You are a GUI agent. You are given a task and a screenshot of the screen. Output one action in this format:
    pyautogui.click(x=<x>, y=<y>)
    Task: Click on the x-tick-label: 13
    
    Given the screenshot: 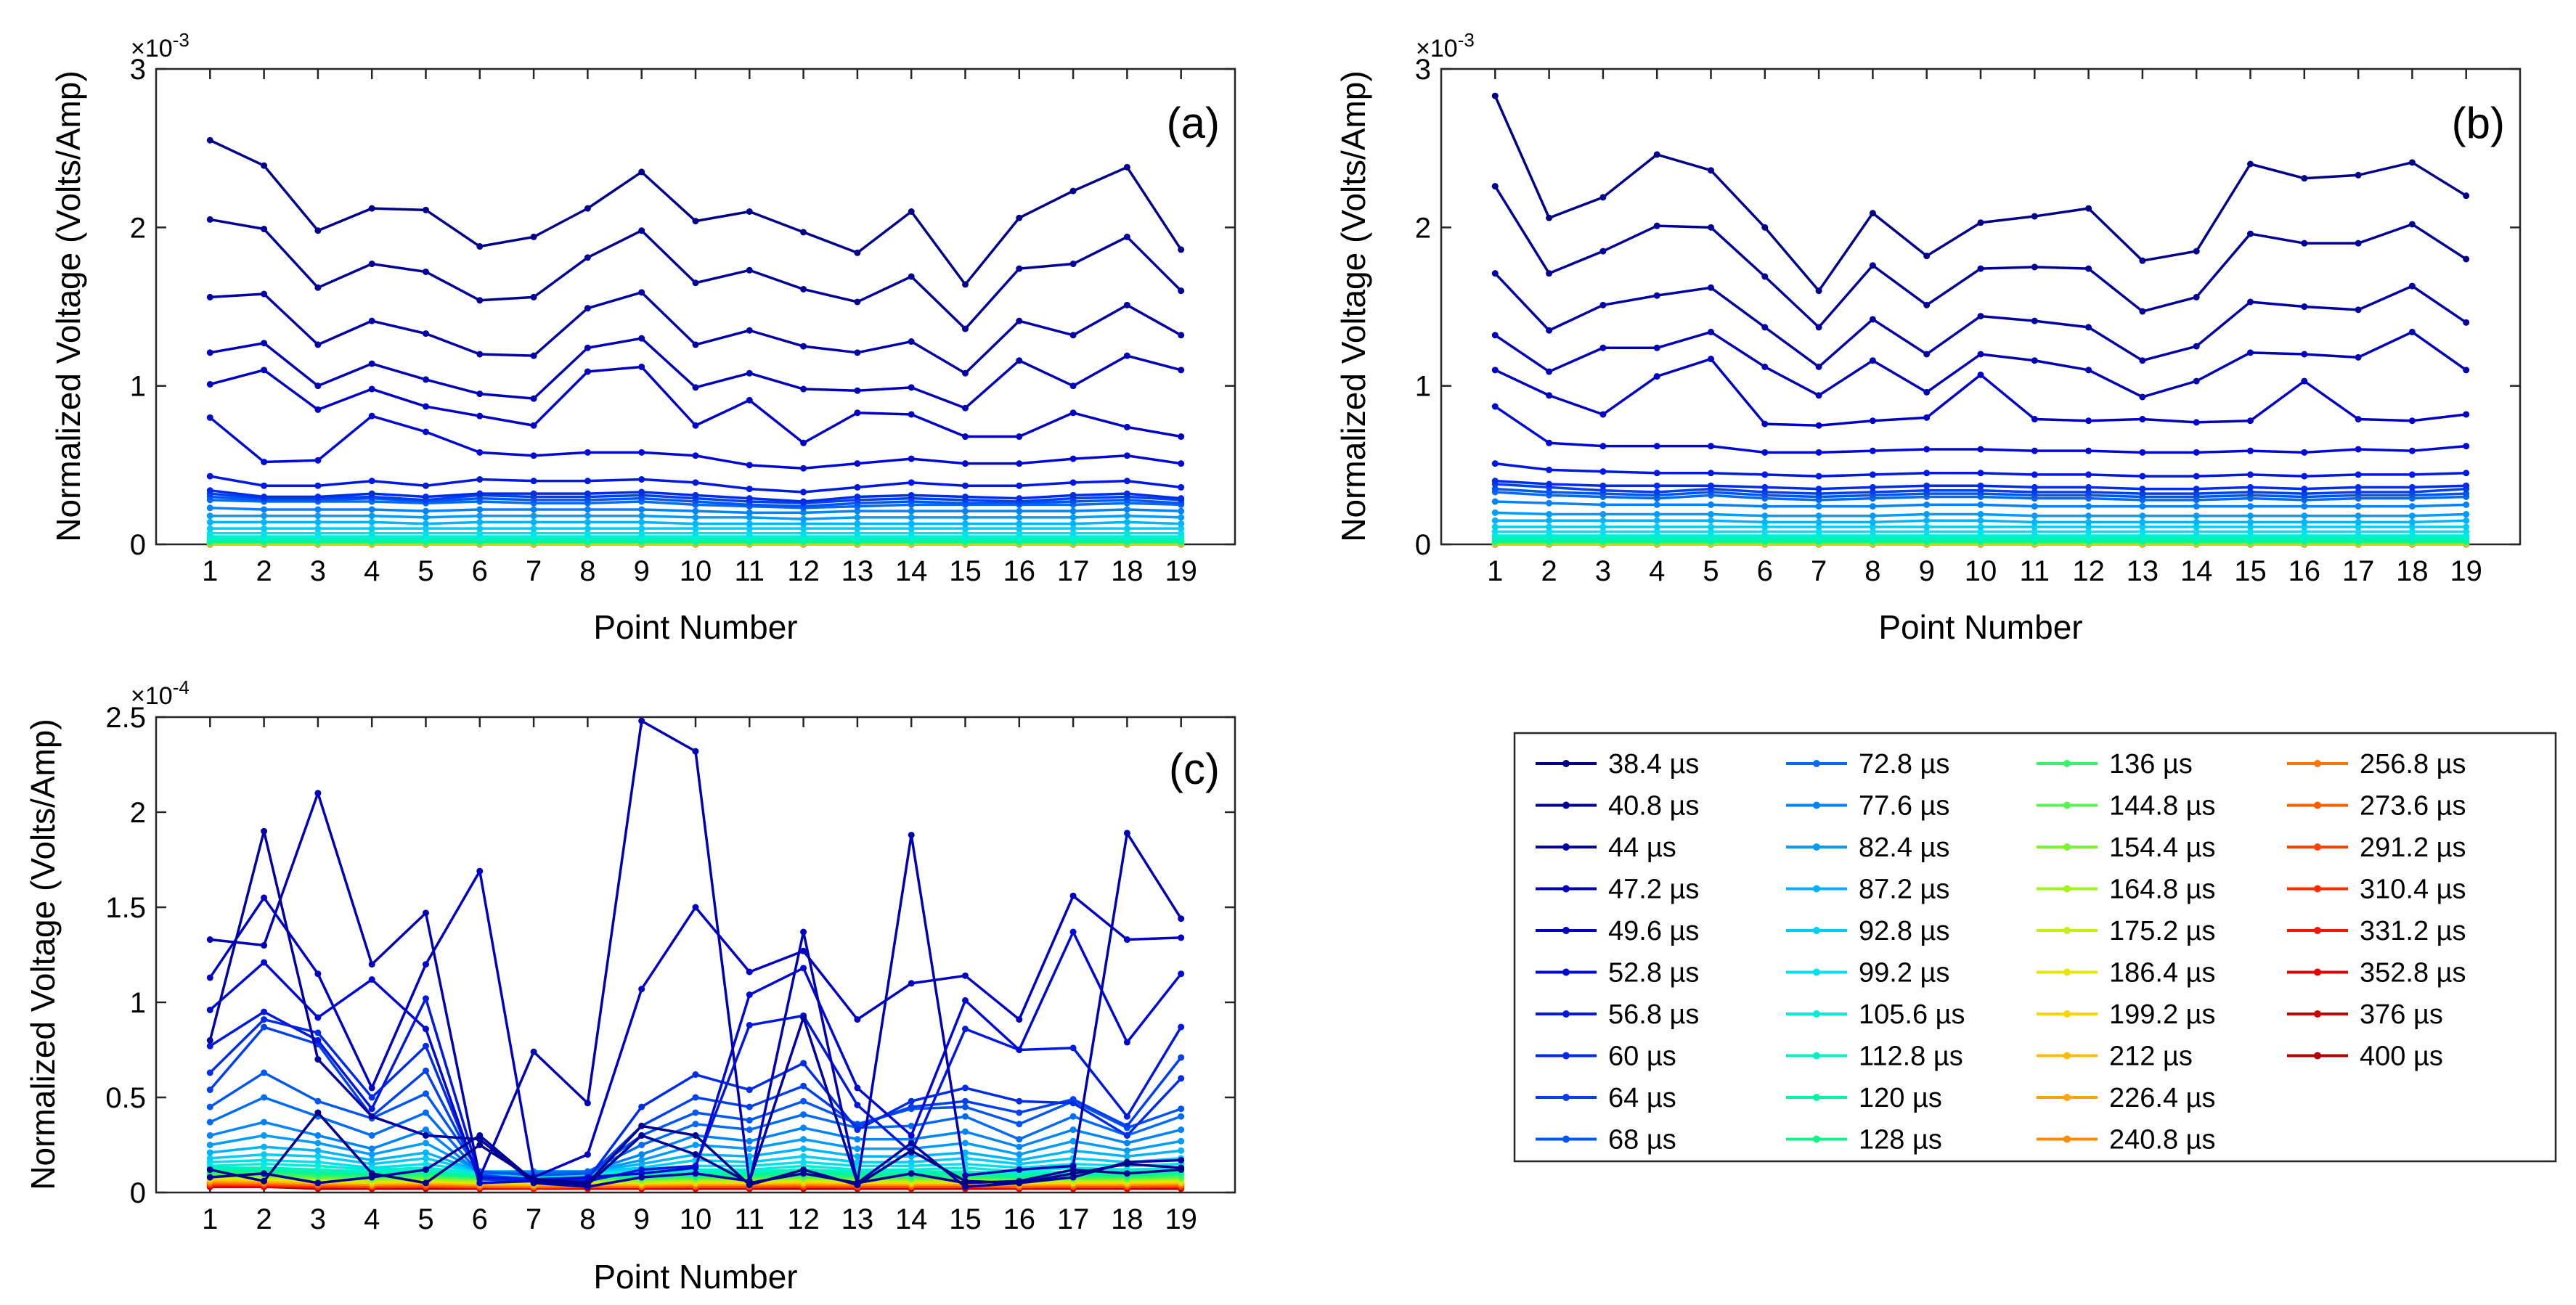 What is the action you would take?
    pyautogui.click(x=2143, y=571)
    